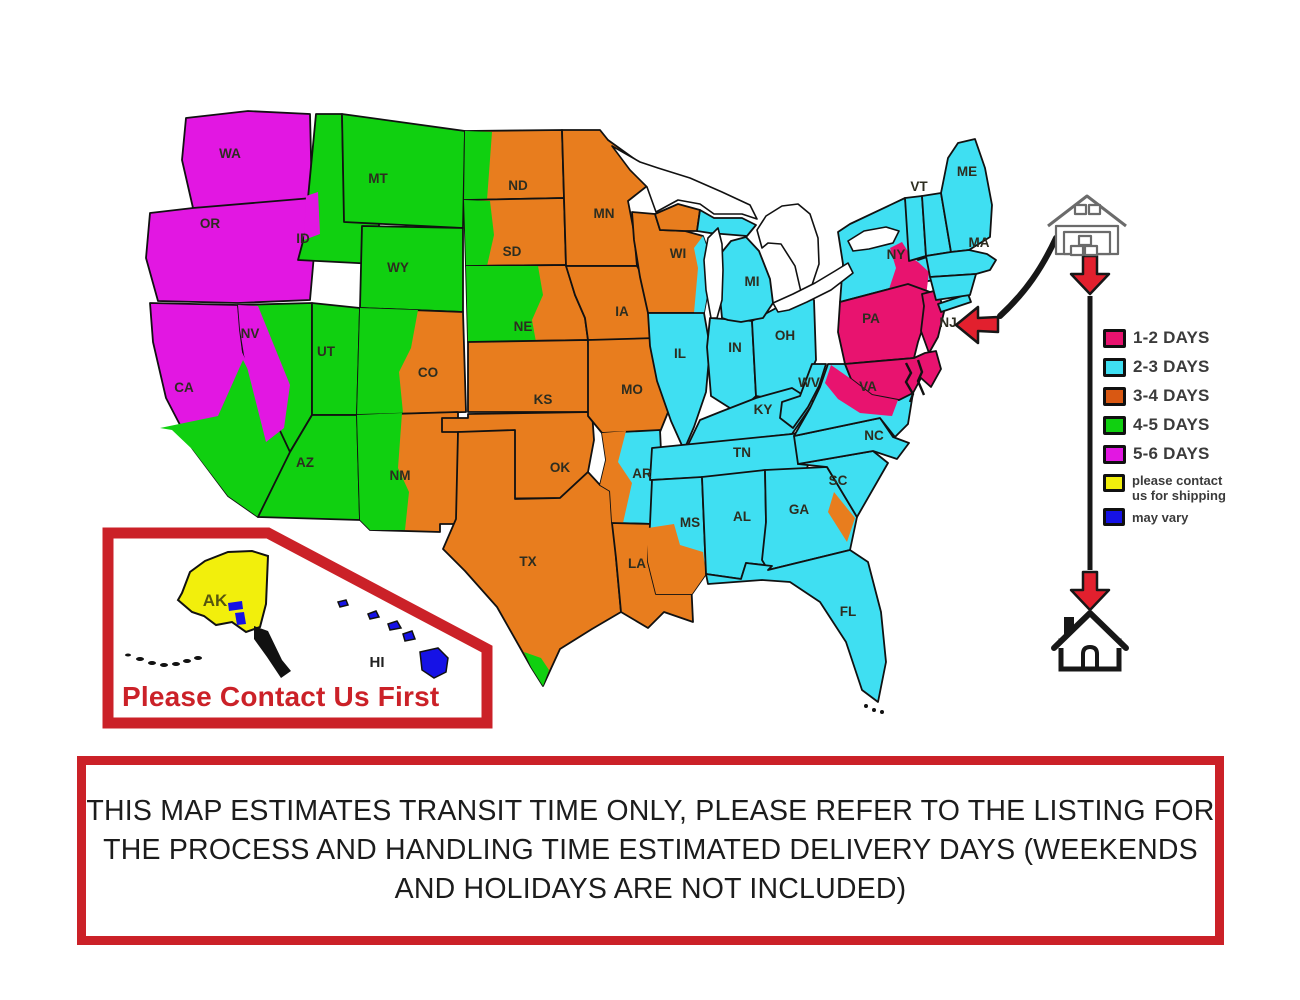  What do you see at coordinates (1114, 425) in the screenshot?
I see `legend-swatch-4-5-days` at bounding box center [1114, 425].